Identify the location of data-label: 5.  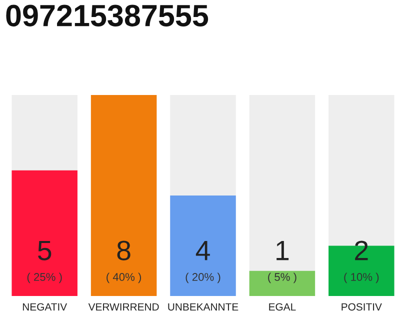
(45, 250).